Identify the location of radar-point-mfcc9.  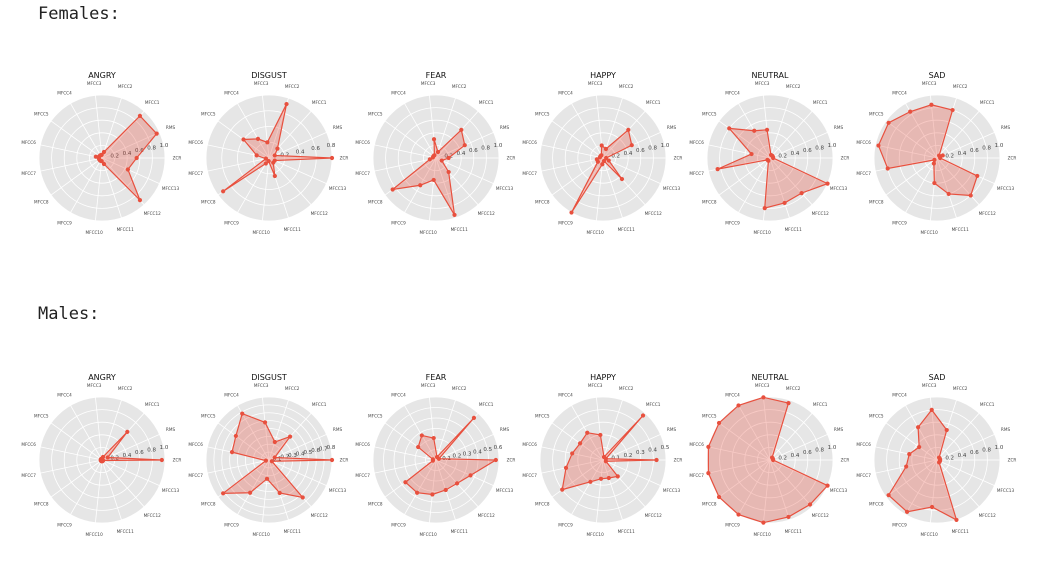
(417, 492).